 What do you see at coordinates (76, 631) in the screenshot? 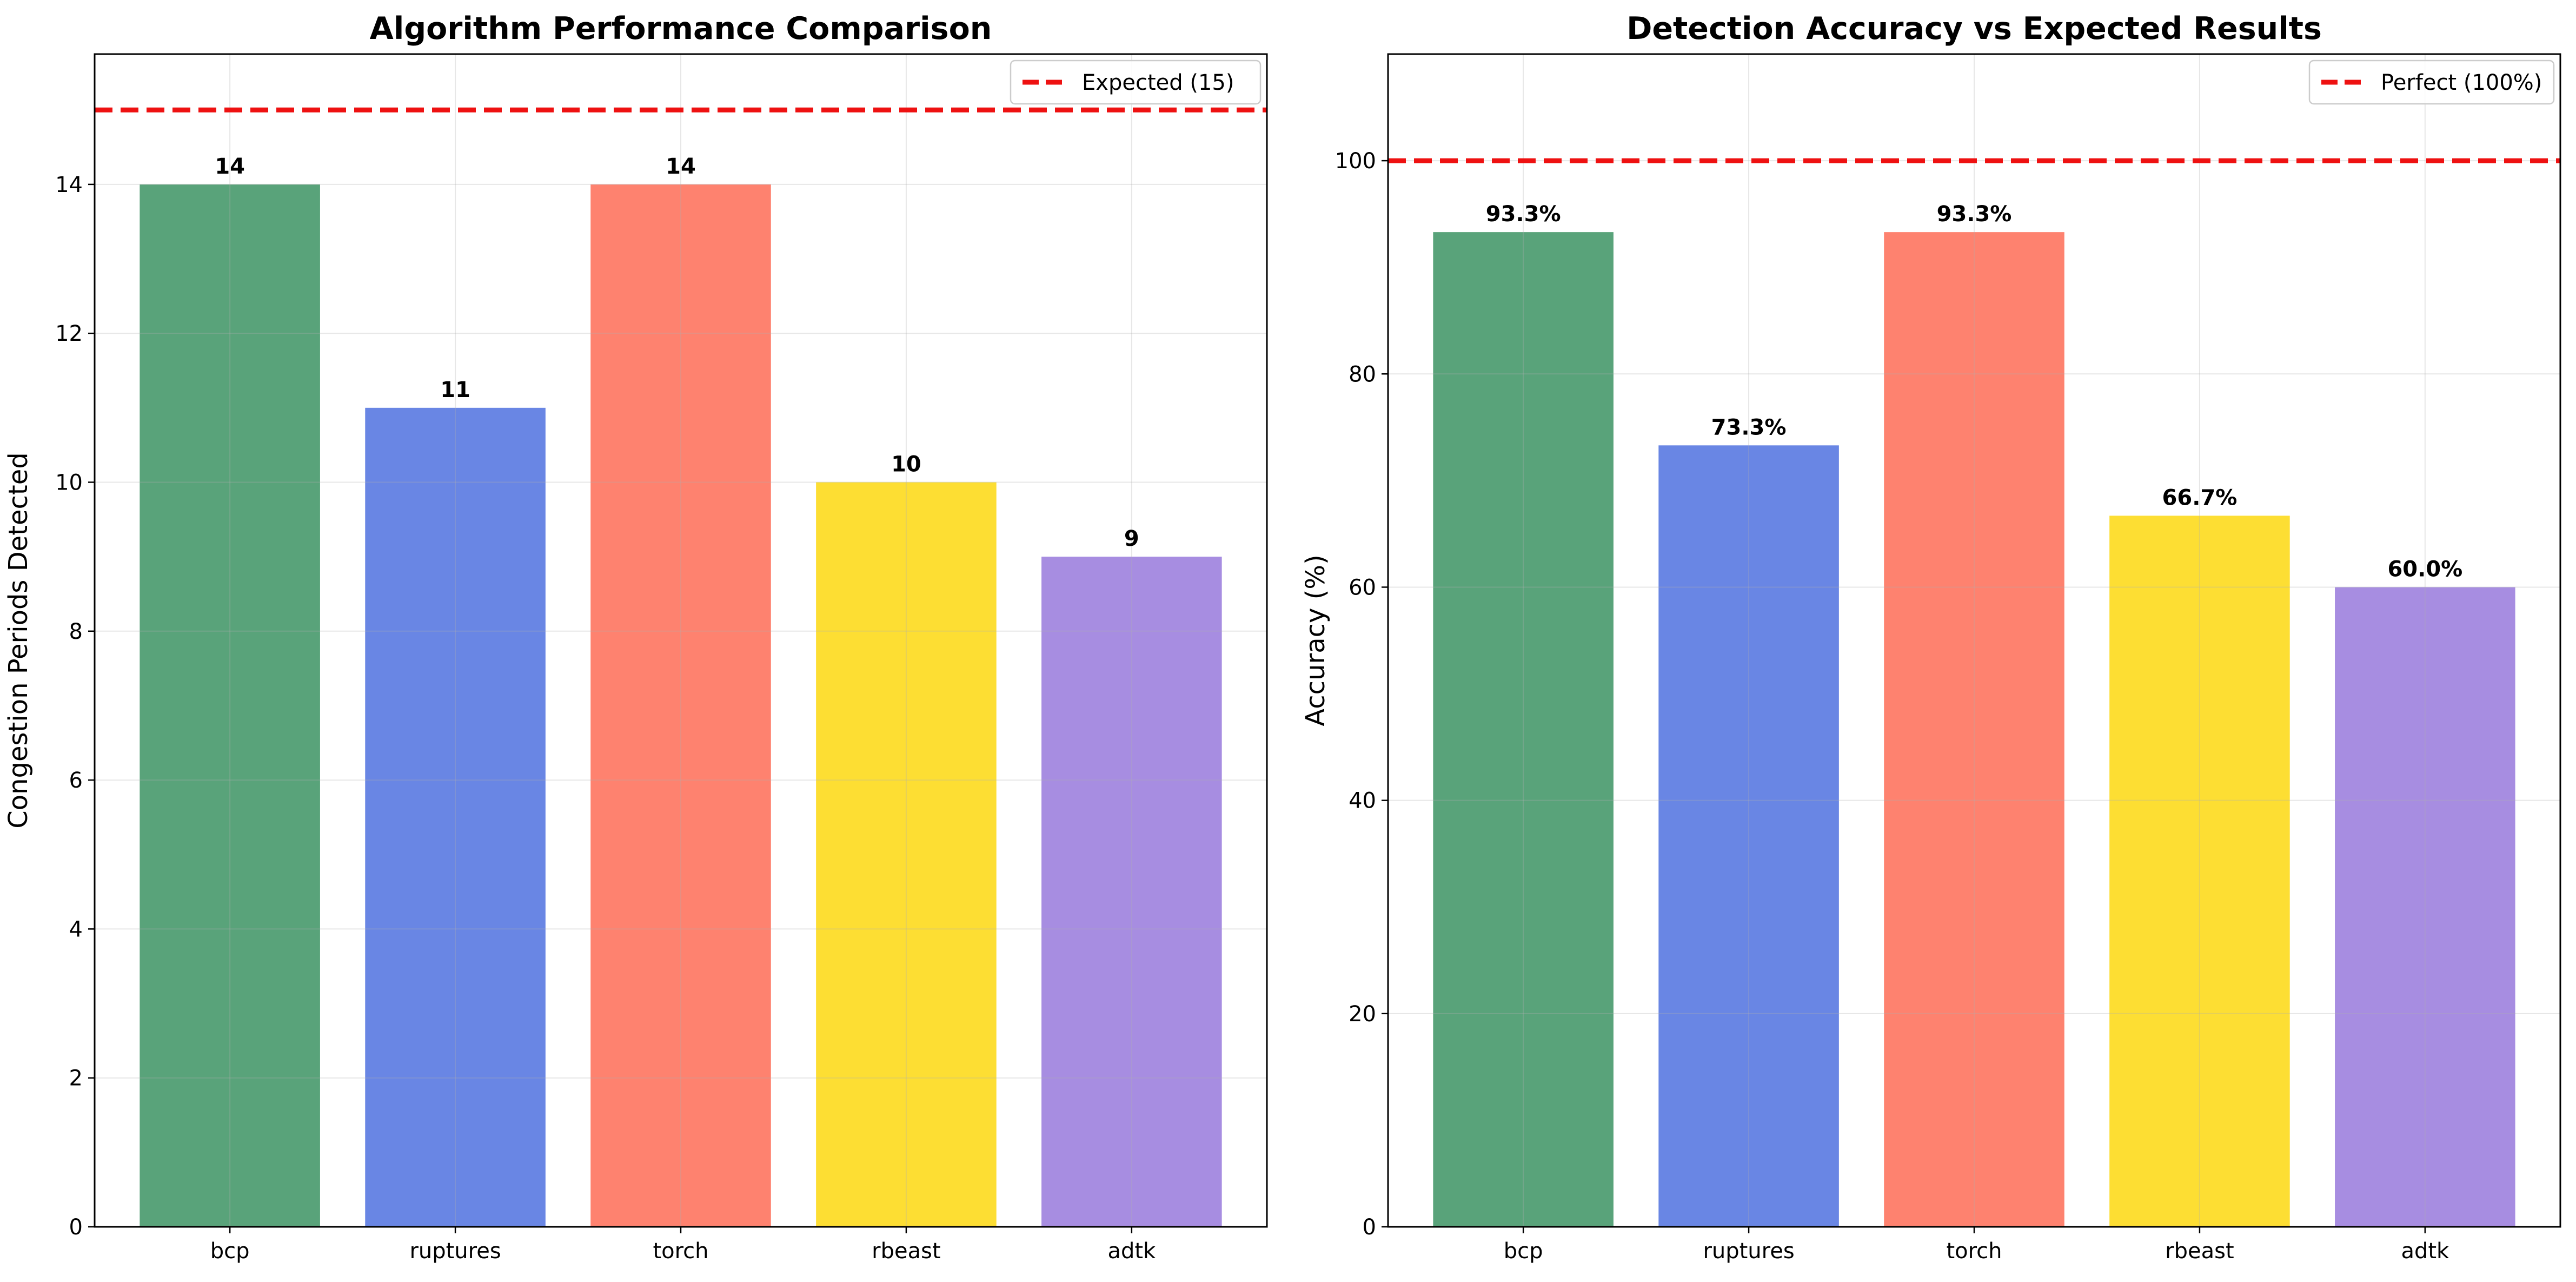
I see `y-tick-label: 8` at bounding box center [76, 631].